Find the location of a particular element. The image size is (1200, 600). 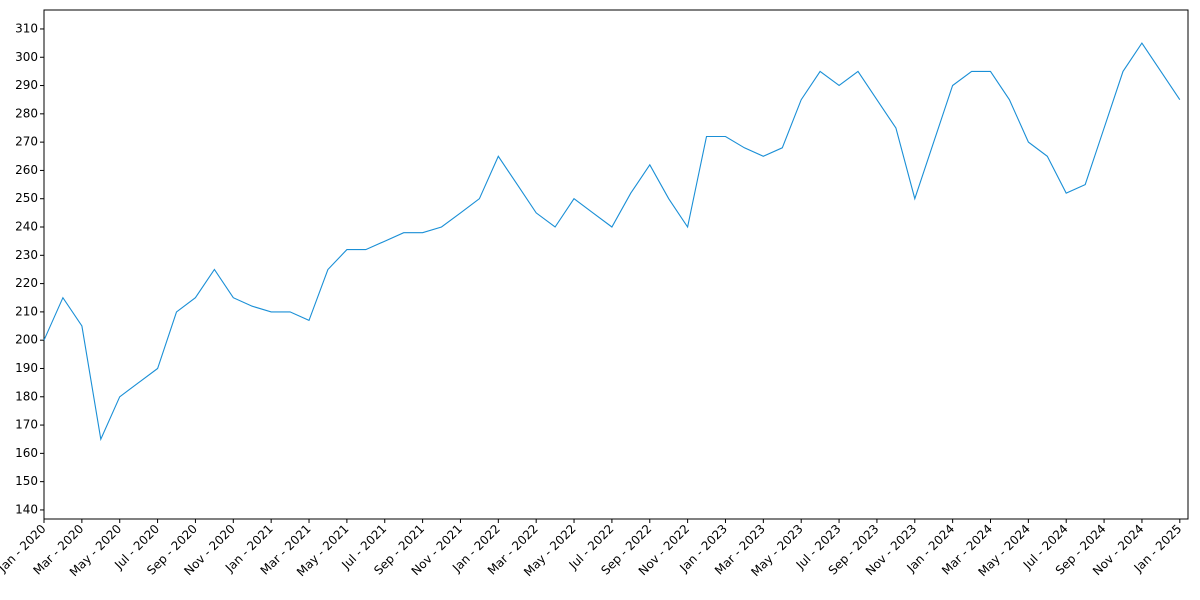

y-tick-label: 270 is located at coordinates (26, 142).